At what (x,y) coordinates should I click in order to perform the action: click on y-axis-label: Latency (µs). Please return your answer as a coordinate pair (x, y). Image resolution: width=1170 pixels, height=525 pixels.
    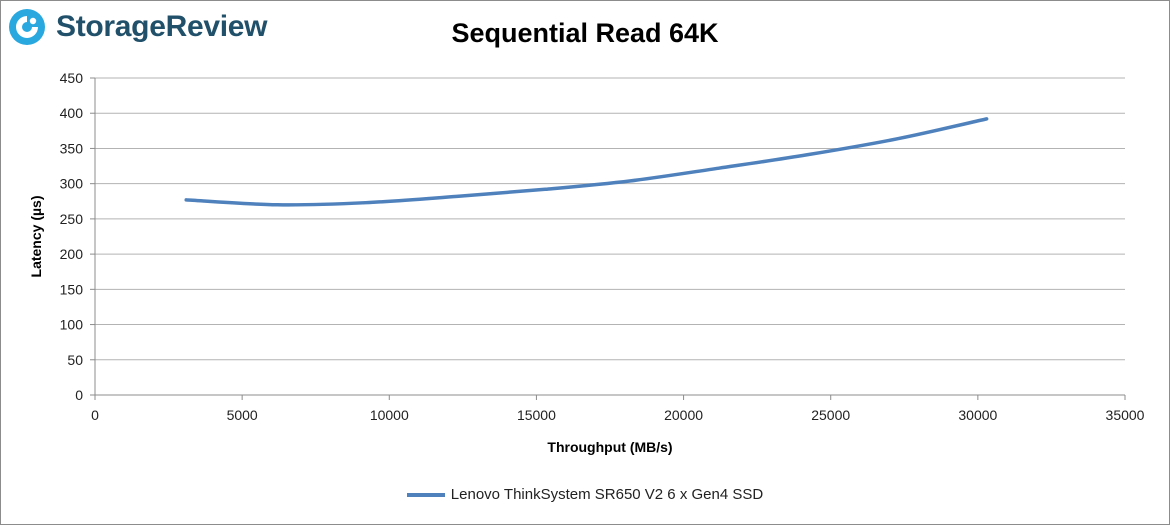
    Looking at the image, I should click on (36, 237).